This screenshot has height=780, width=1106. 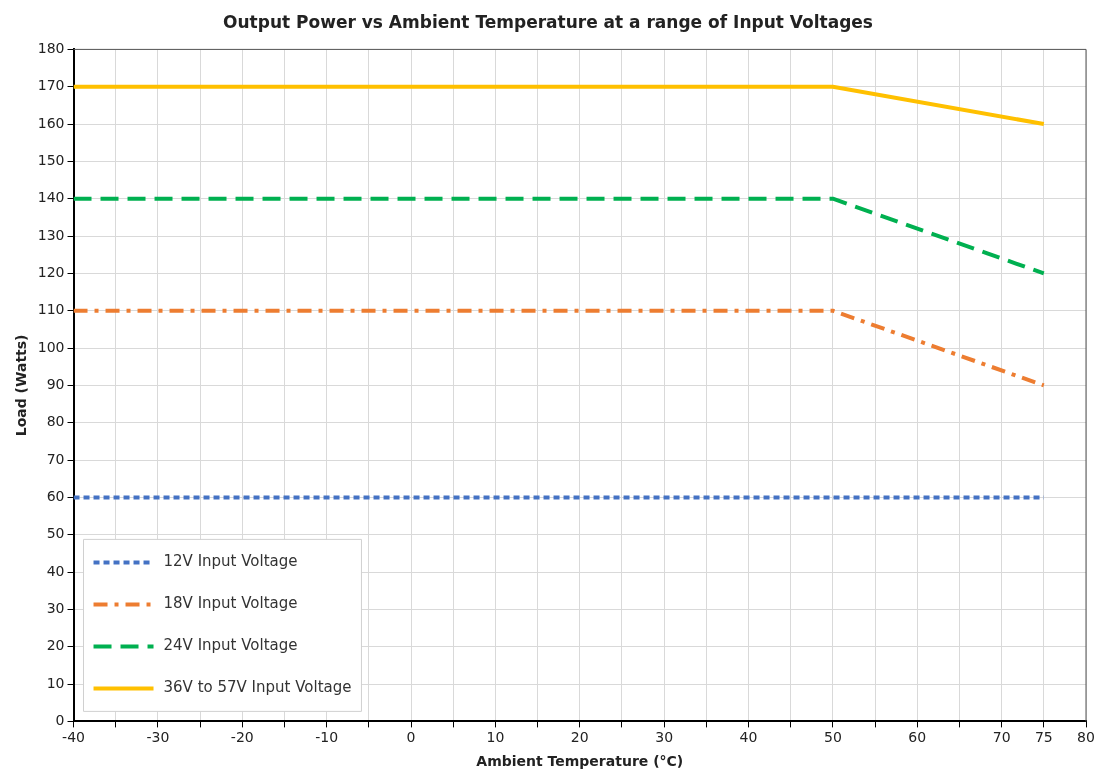 I want to click on y-tick-label: 20, so click(x=55, y=645).